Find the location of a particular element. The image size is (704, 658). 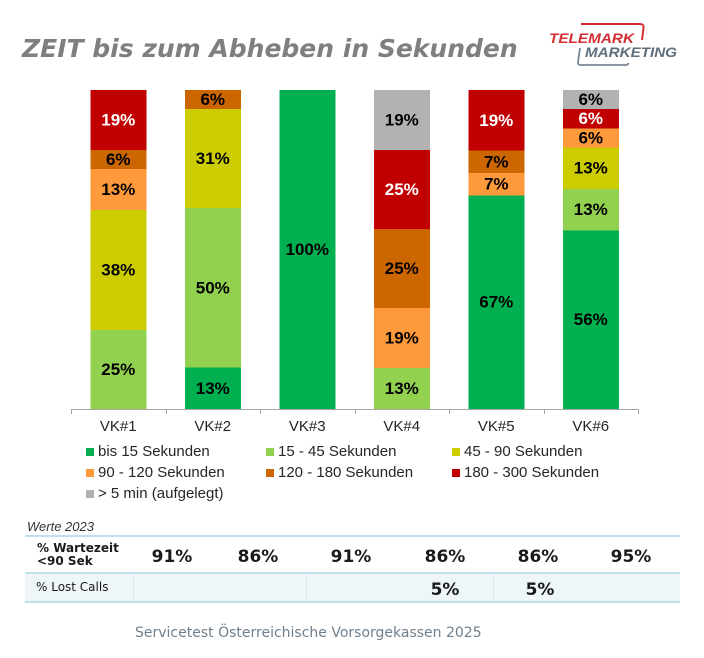

stacked-bar: 100% is located at coordinates (307, 249).